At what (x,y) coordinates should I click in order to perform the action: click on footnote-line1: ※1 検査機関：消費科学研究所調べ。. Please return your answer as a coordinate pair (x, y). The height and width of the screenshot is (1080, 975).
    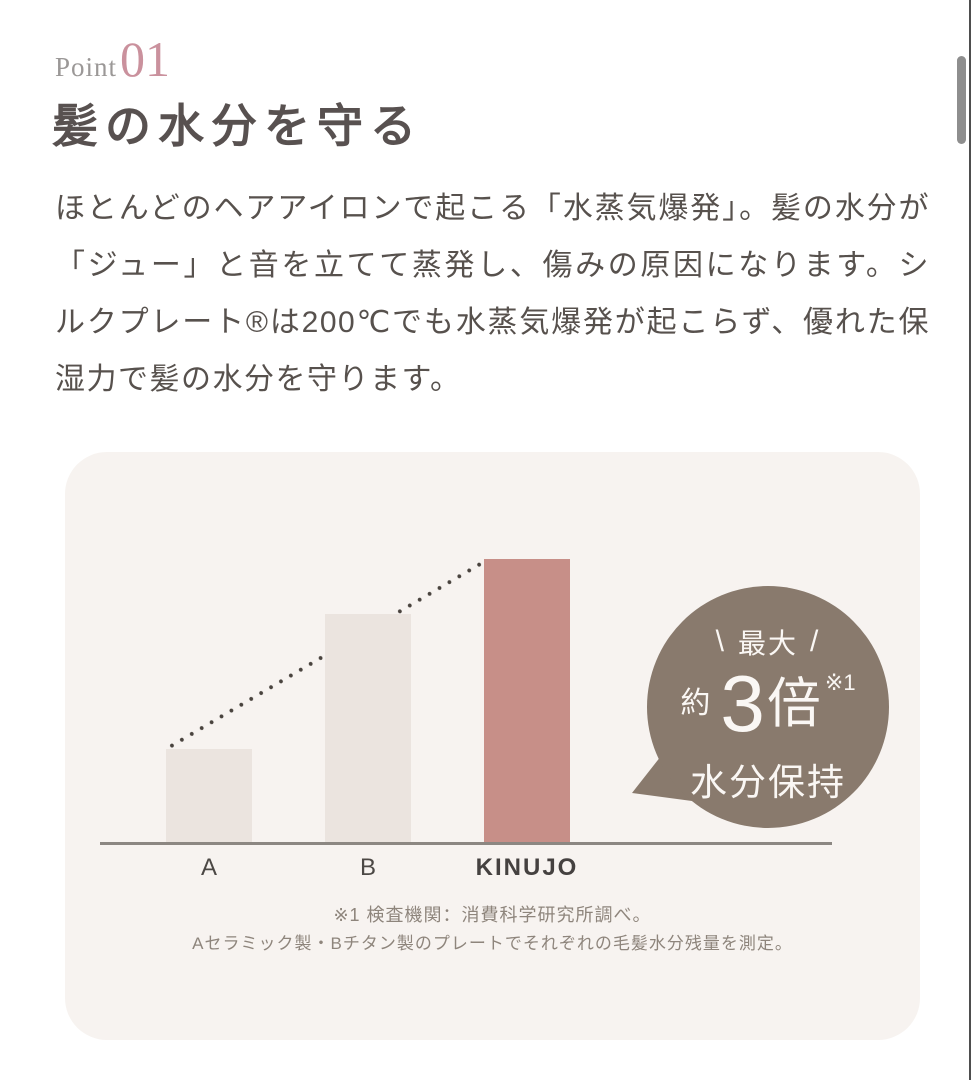
    Looking at the image, I should click on (492, 915).